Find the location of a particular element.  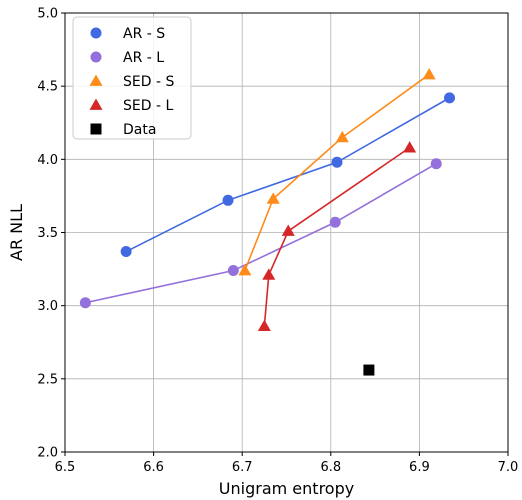

legend-label: AR - S is located at coordinates (144, 34).